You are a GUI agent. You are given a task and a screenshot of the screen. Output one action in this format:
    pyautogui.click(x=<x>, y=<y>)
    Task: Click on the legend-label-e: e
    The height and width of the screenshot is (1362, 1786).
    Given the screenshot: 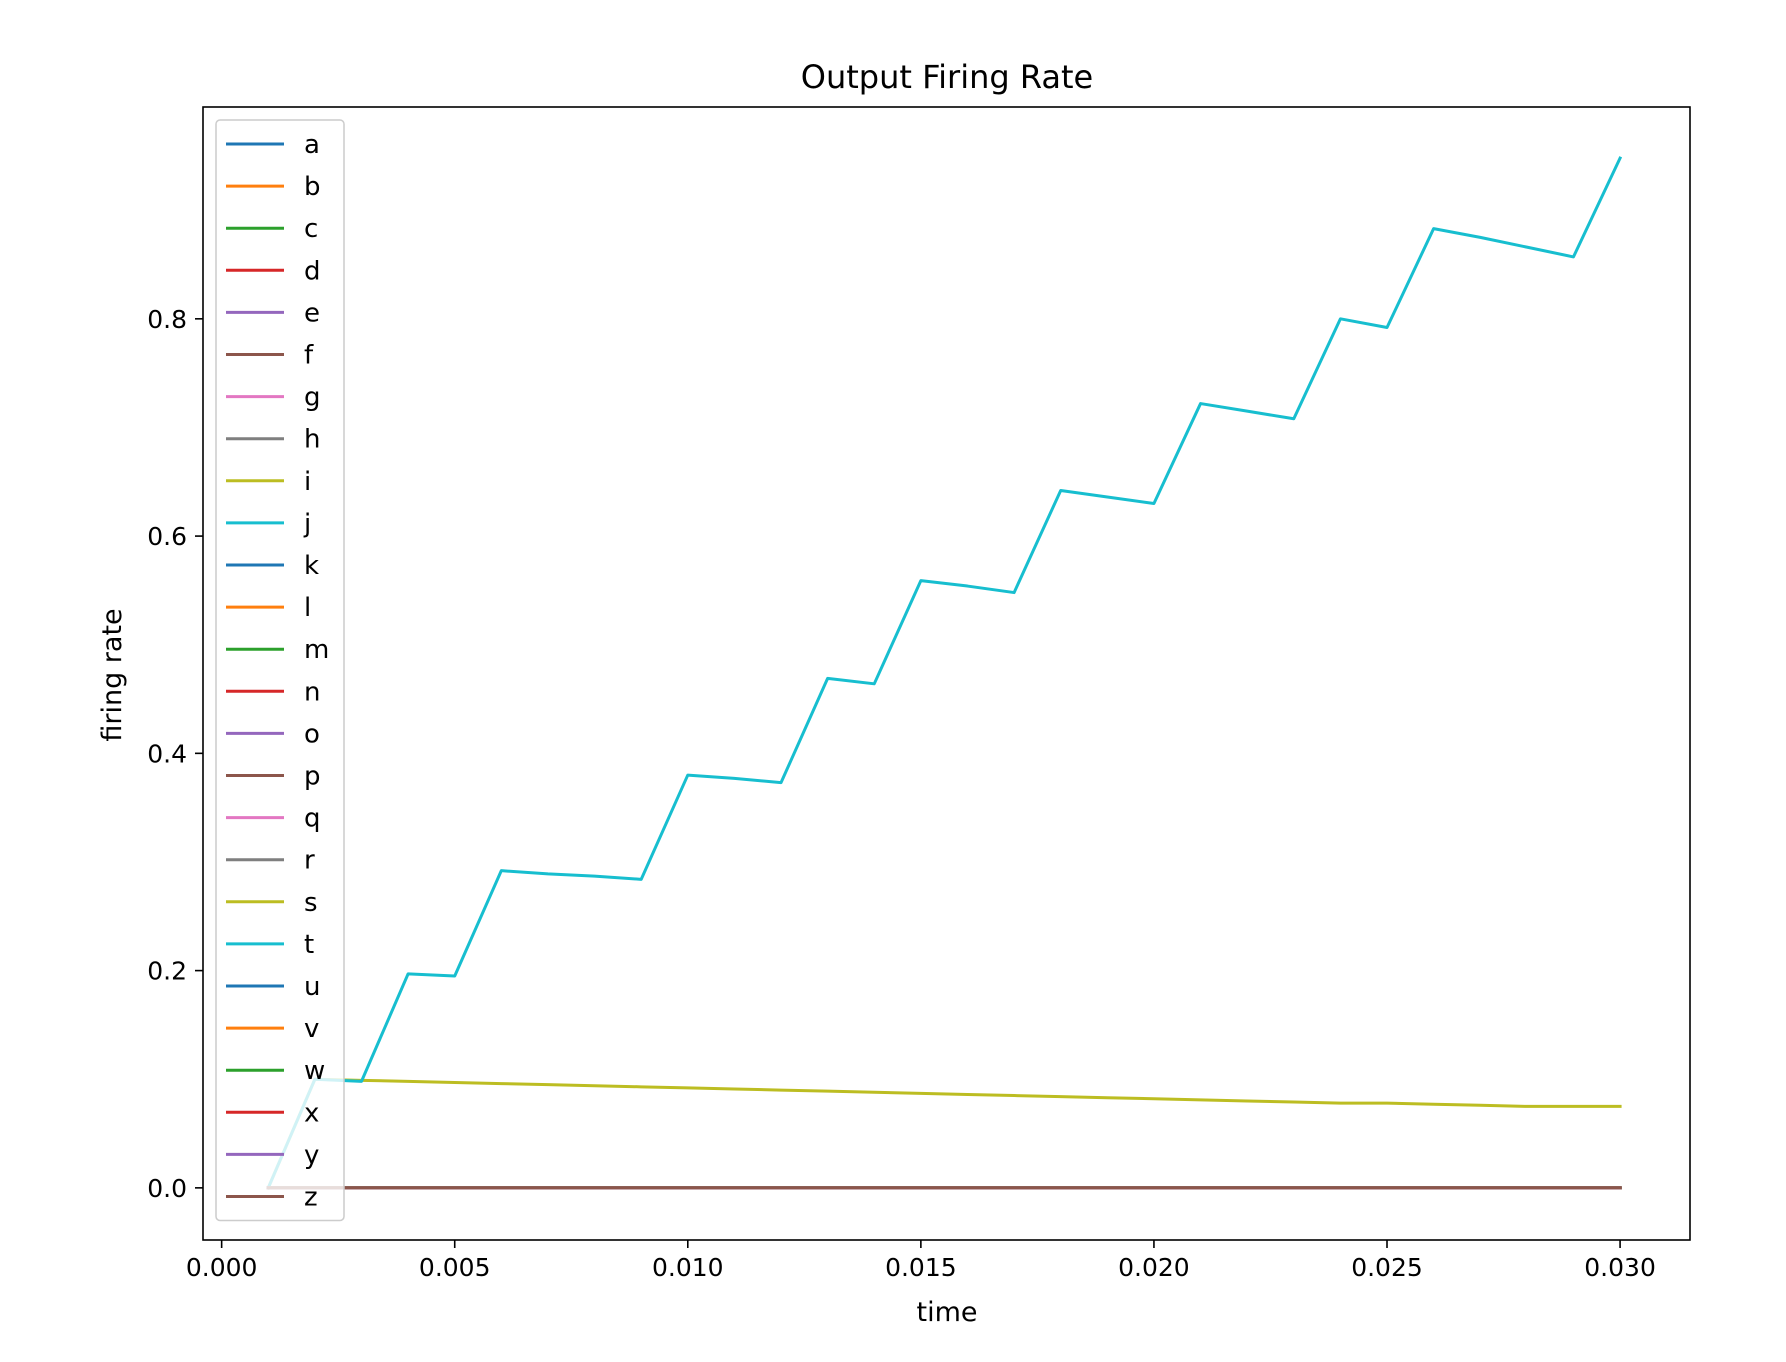 What is the action you would take?
    pyautogui.click(x=312, y=313)
    